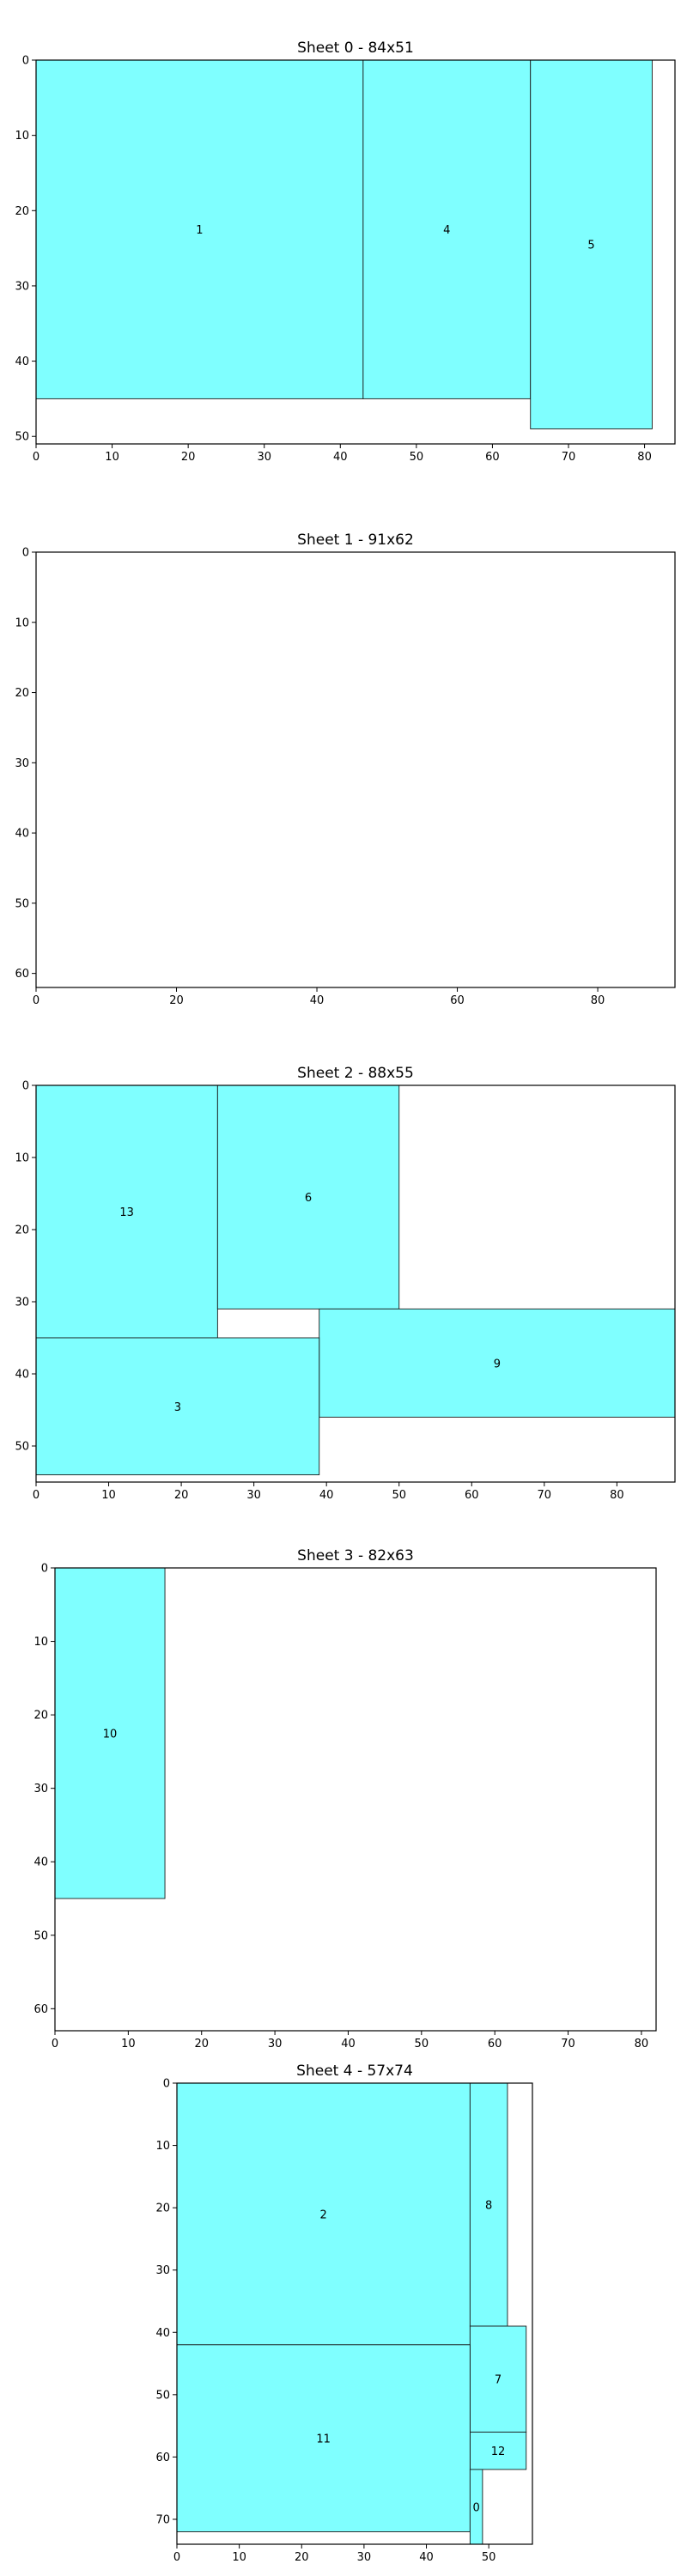 Image resolution: width=687 pixels, height=2576 pixels. I want to click on piece-label: 2, so click(323, 2214).